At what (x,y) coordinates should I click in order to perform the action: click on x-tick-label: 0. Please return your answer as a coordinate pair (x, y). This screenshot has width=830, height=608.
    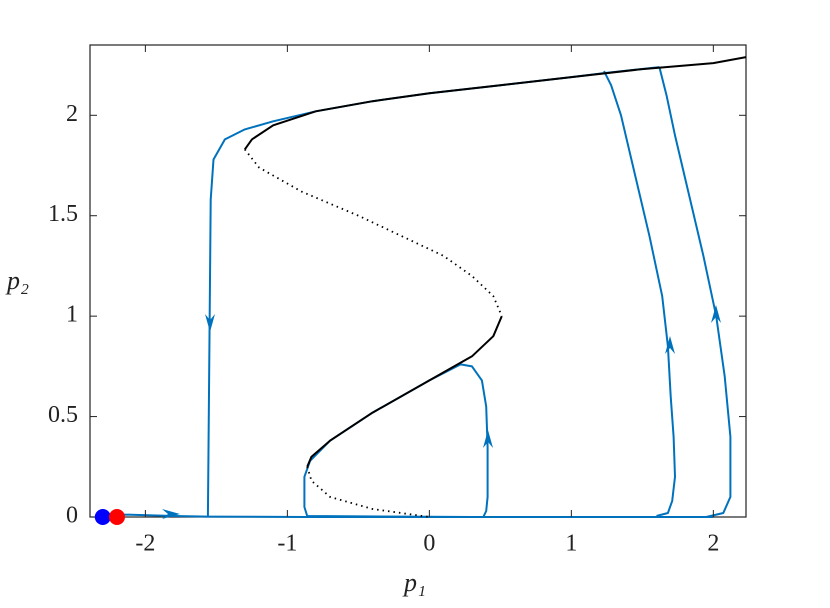
    Looking at the image, I should click on (429, 544).